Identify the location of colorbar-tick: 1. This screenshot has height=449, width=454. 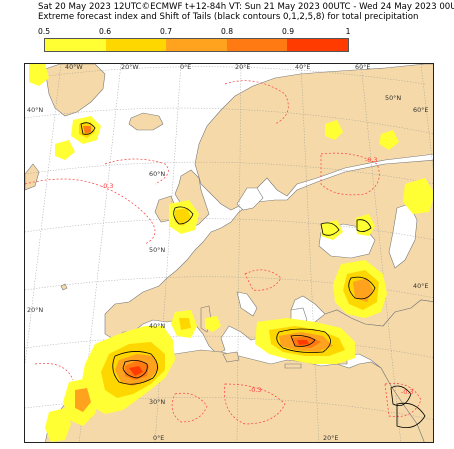
(348, 31).